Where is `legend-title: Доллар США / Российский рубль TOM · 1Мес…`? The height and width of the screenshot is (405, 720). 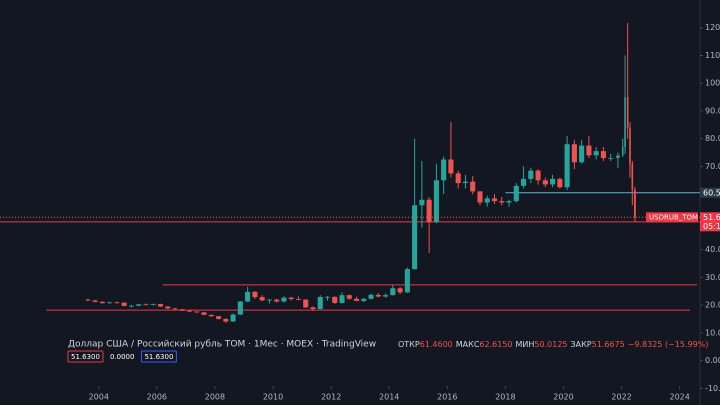
legend-title: Доллар США / Российский рубль TOM · 1Мес… is located at coordinates (222, 345).